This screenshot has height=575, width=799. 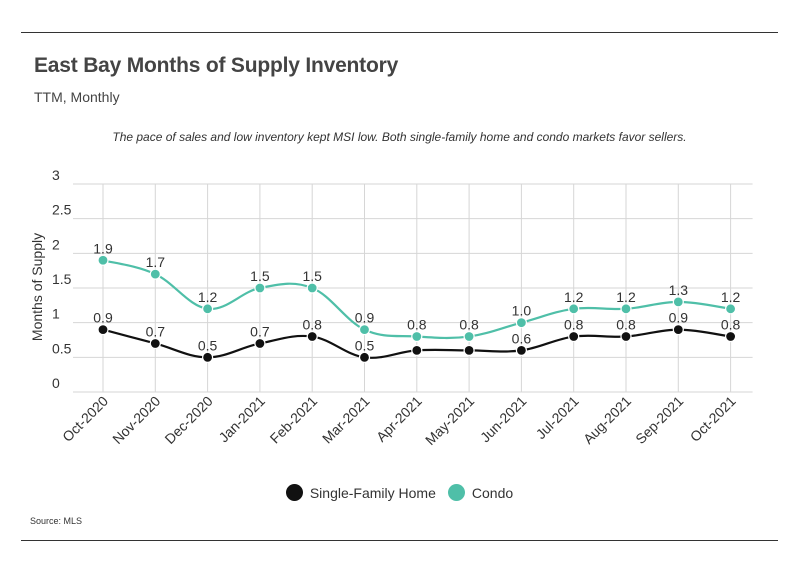 I want to click on y-tick-label: 2, so click(x=56, y=244).